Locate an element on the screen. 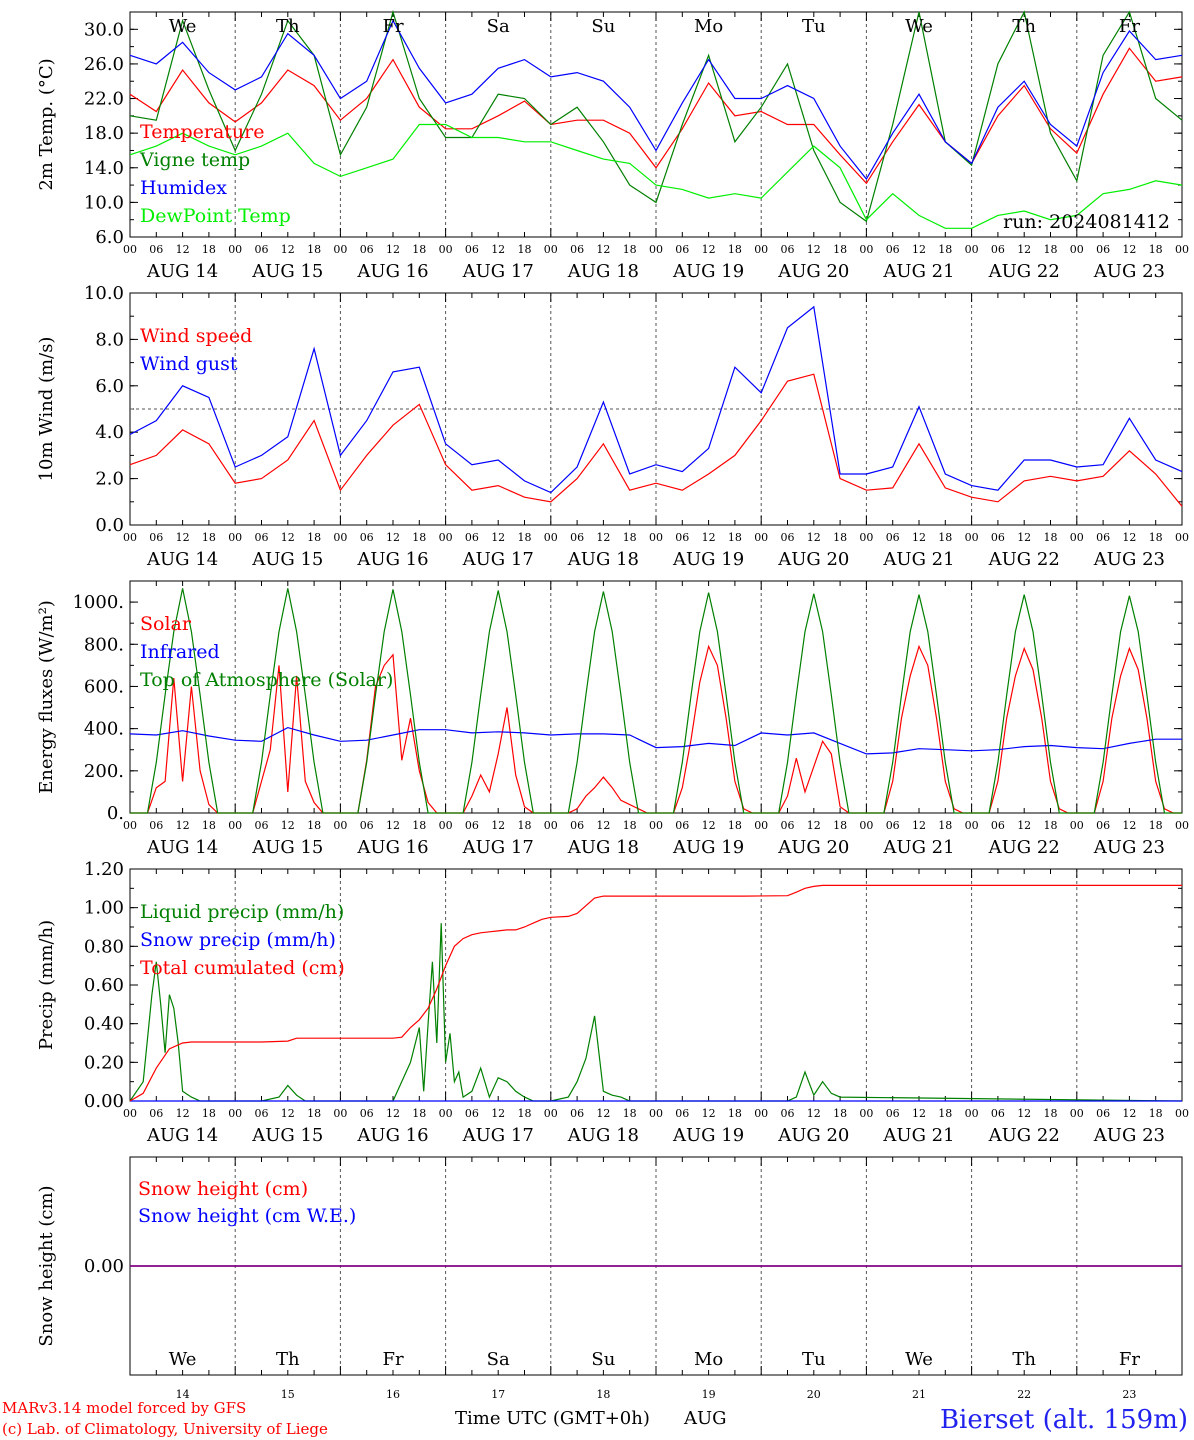  y-tick-label: 800. is located at coordinates (104, 644).